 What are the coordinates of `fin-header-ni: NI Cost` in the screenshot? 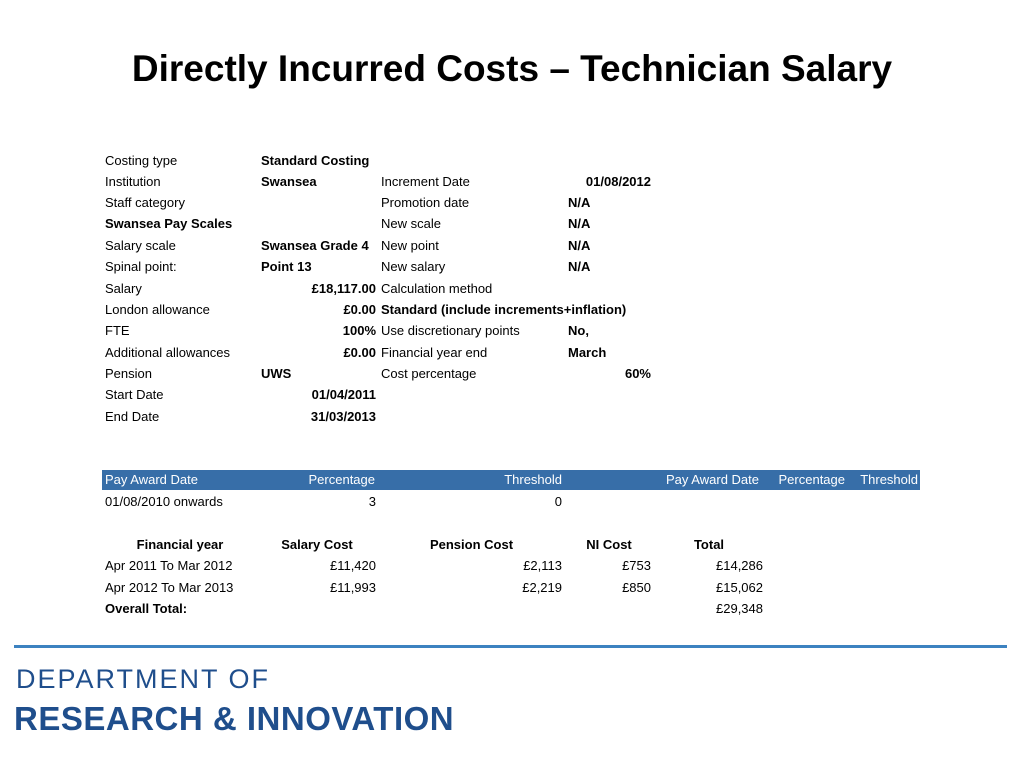 It's located at (609, 544).